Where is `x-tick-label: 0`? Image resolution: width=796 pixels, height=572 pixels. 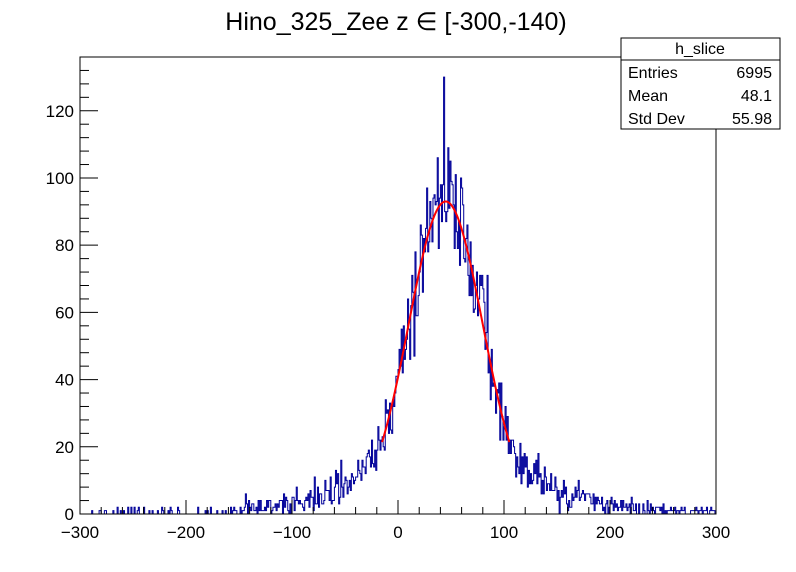
x-tick-label: 0 is located at coordinates (397, 532).